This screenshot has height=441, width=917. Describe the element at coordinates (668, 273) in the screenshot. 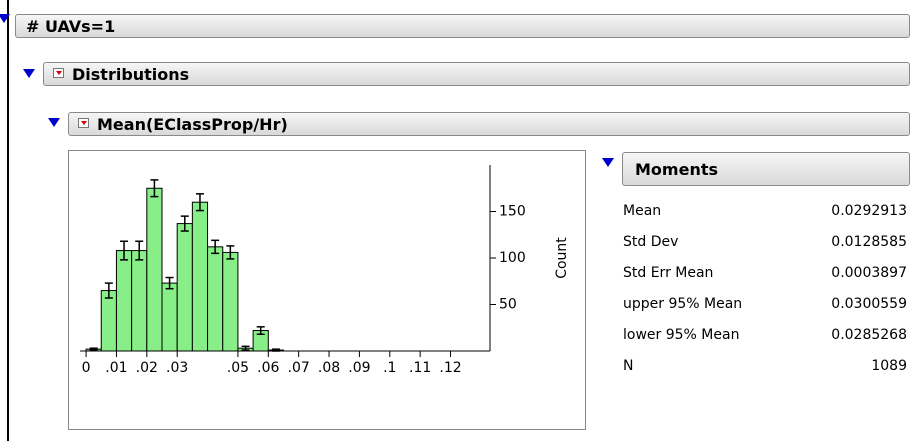

I see `moment-label: Std Err Mean` at that location.